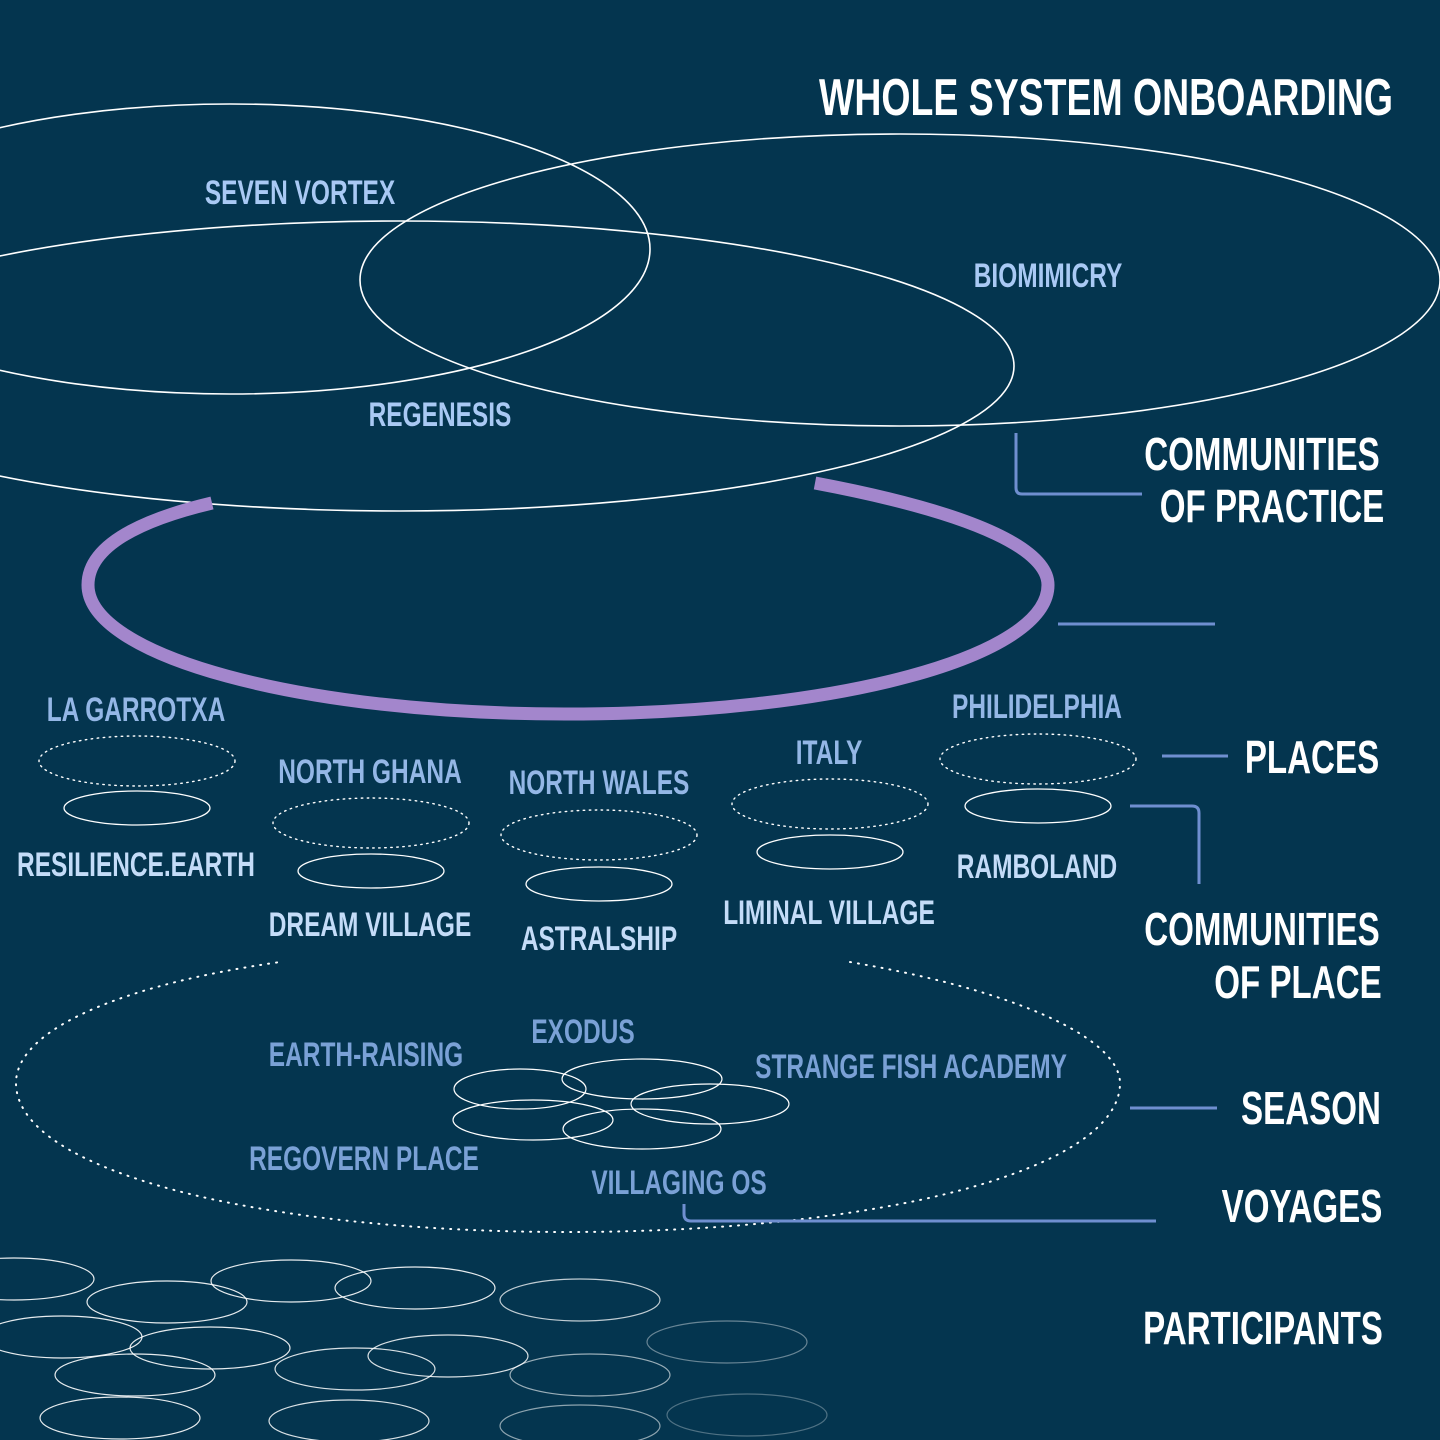 The image size is (1440, 1440). What do you see at coordinates (830, 852) in the screenshot?
I see `community-ellipse-liminal-village` at bounding box center [830, 852].